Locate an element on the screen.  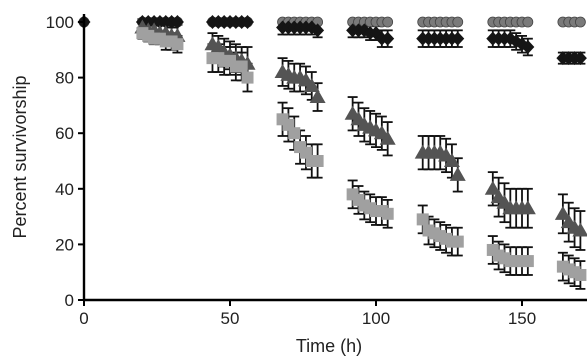
x-axis-title: Time (h) is located at coordinates (329, 346).